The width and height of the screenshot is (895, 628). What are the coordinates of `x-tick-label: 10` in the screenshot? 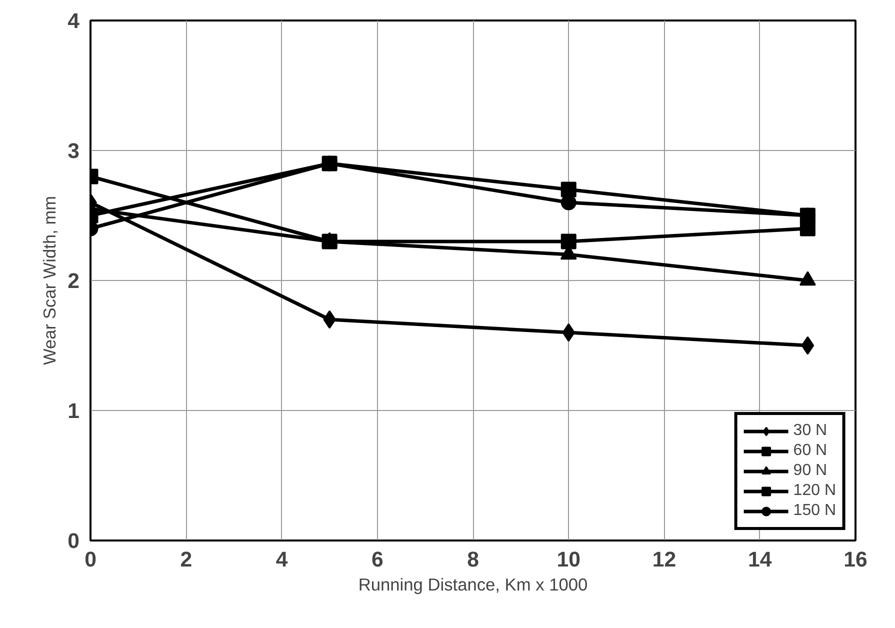 It's located at (568, 560).